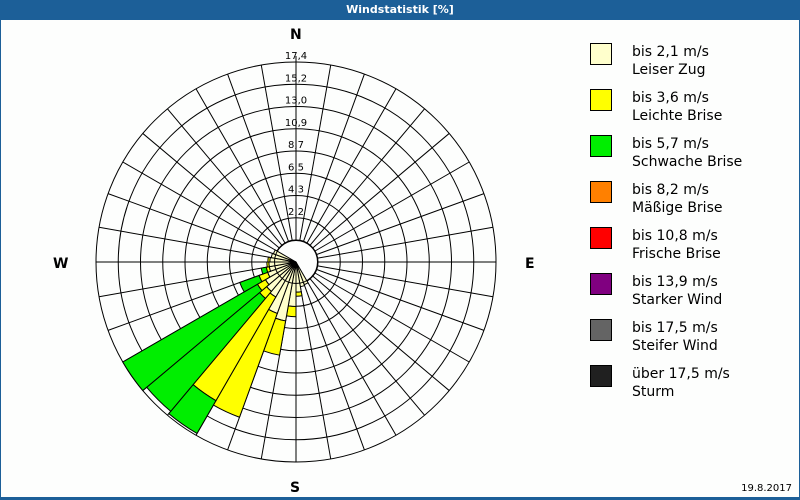  Describe the element at coordinates (675, 328) in the screenshot. I see `legend-speed: bis 17,5 m/s` at that location.